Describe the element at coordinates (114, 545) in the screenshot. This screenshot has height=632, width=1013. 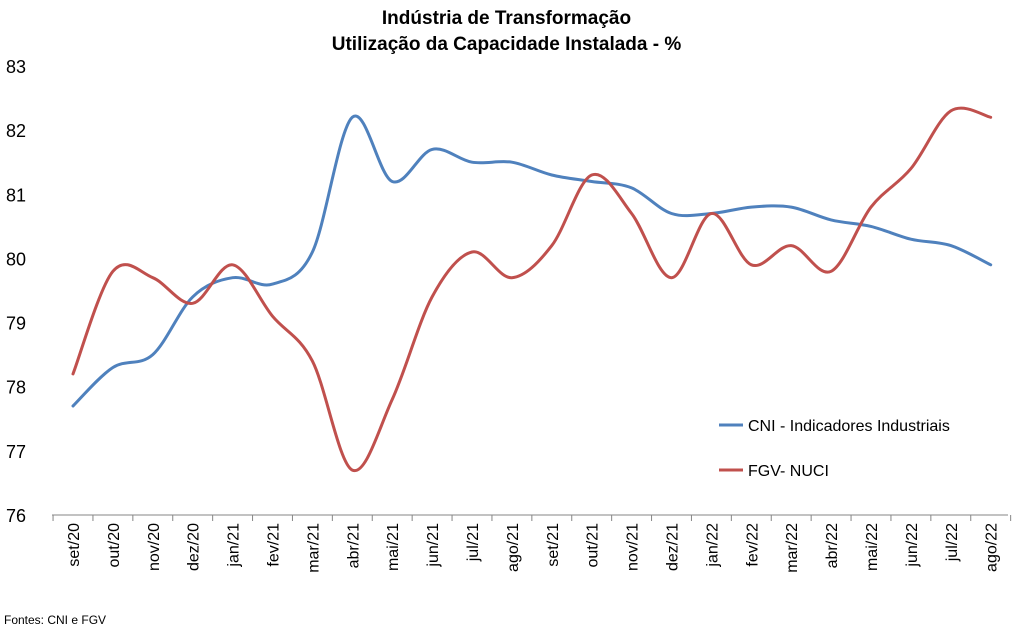
I see `x-tick-label: out/20` at that location.